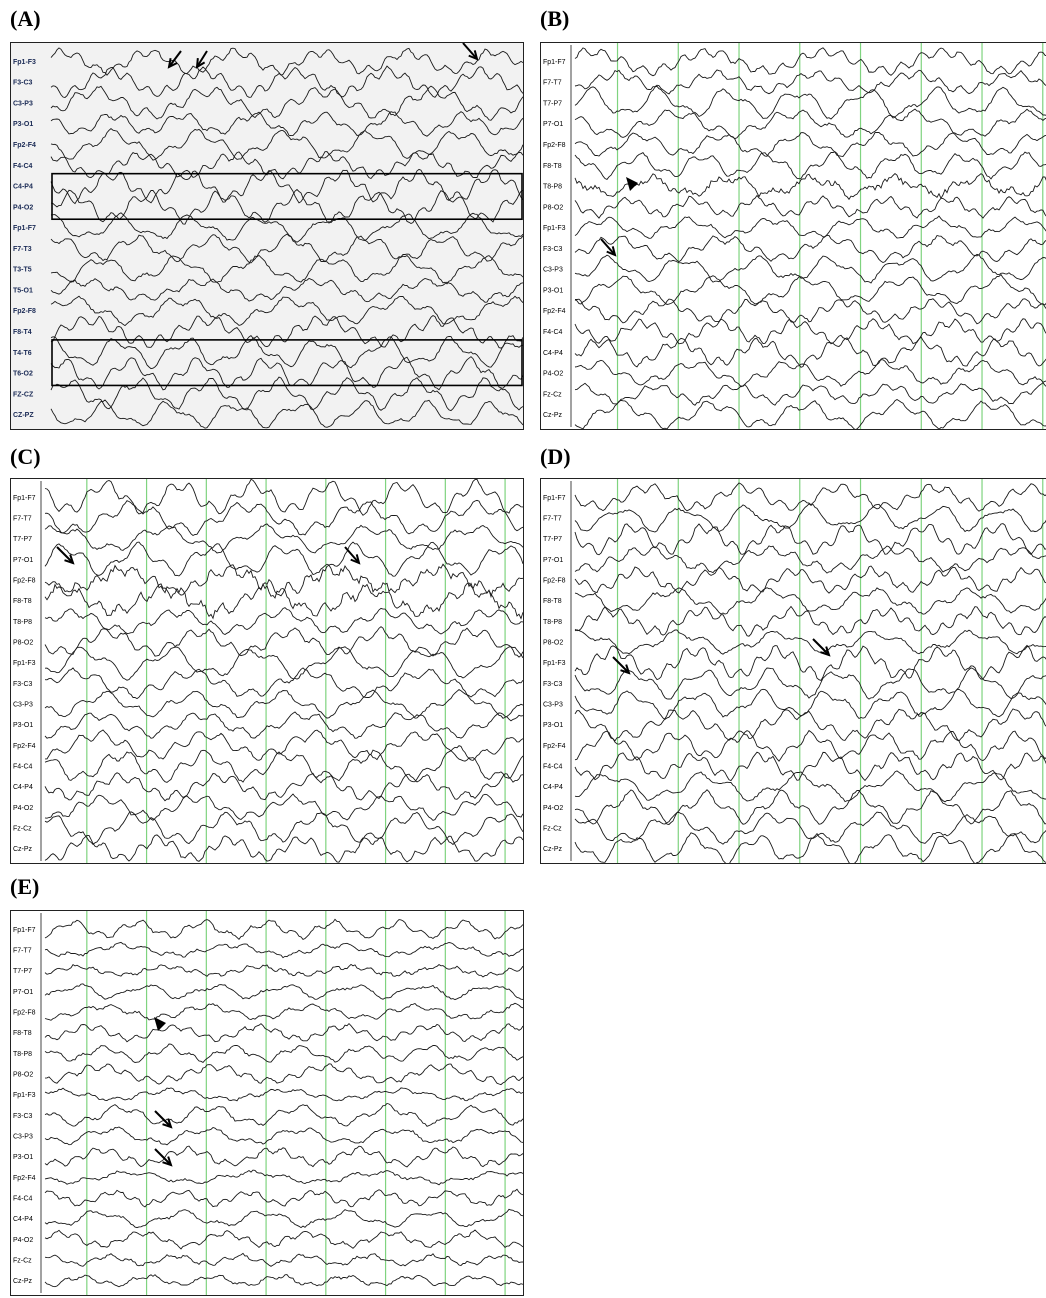 This screenshot has width=1046, height=1298. Describe the element at coordinates (632, 184) in the screenshot. I see `arrowhead-icon` at that location.